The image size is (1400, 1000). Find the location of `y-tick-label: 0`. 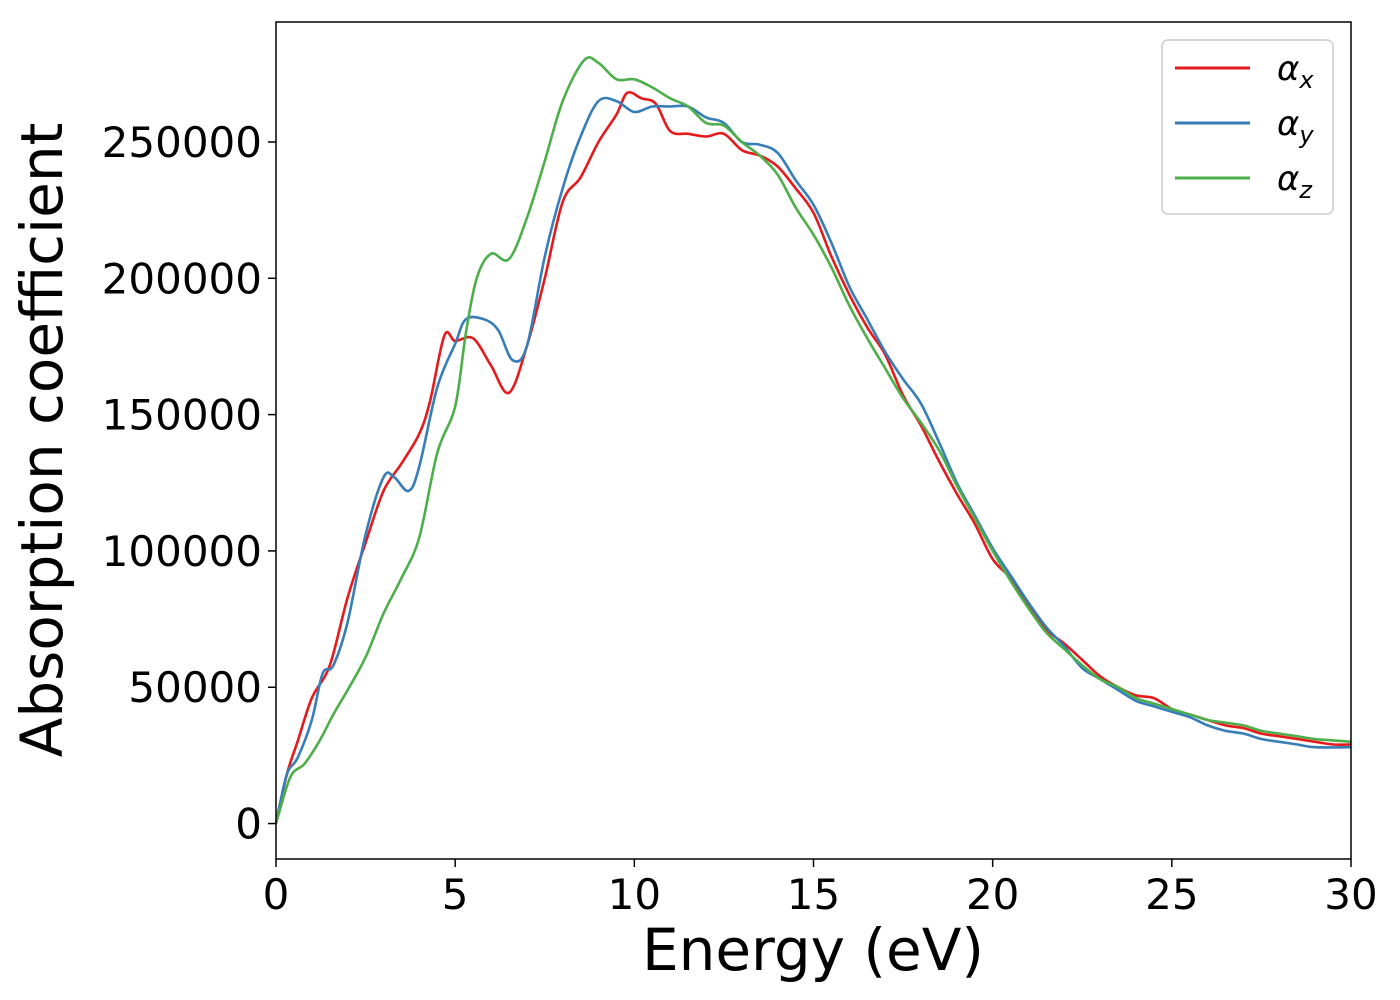

y-tick-label: 0 is located at coordinates (248, 824).